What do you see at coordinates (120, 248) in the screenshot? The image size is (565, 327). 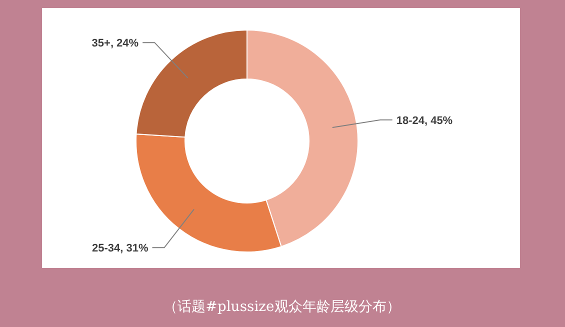 I see `slice-label: 25-34, 31%` at bounding box center [120, 248].